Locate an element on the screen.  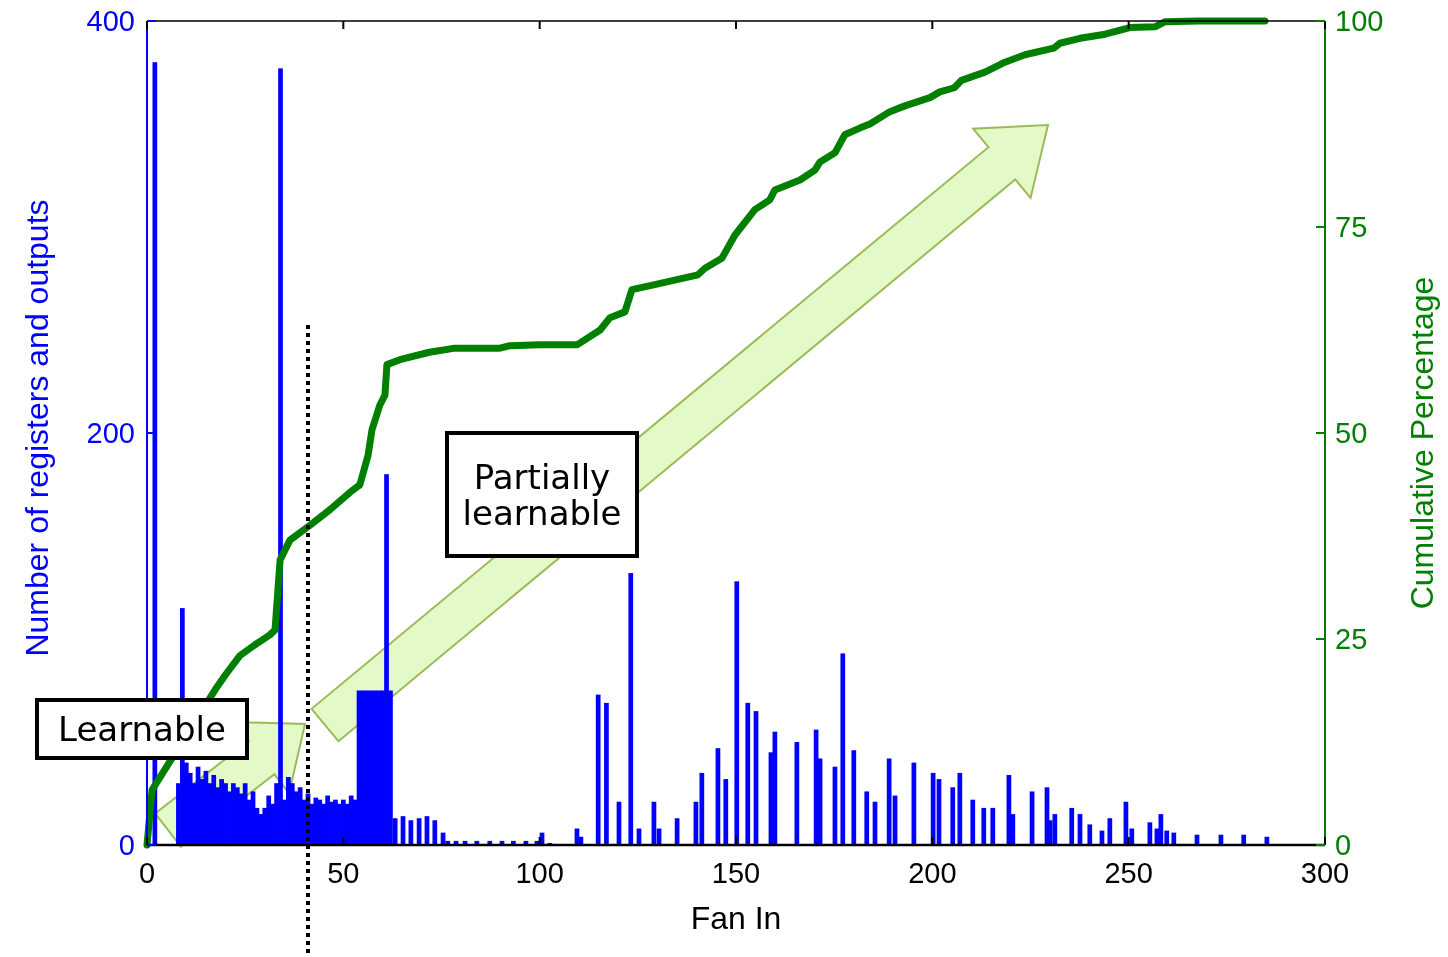
x-tick-label: 100 is located at coordinates (539, 873).